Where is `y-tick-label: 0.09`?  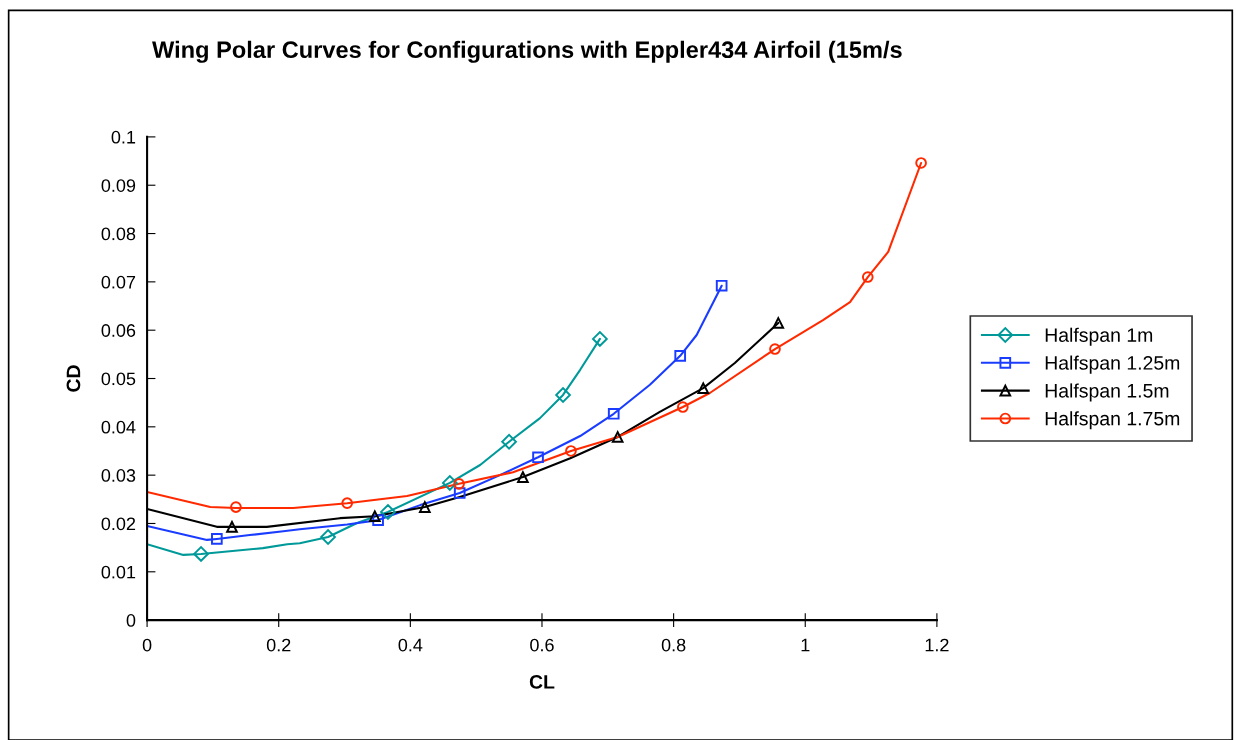
y-tick-label: 0.09 is located at coordinates (118, 185).